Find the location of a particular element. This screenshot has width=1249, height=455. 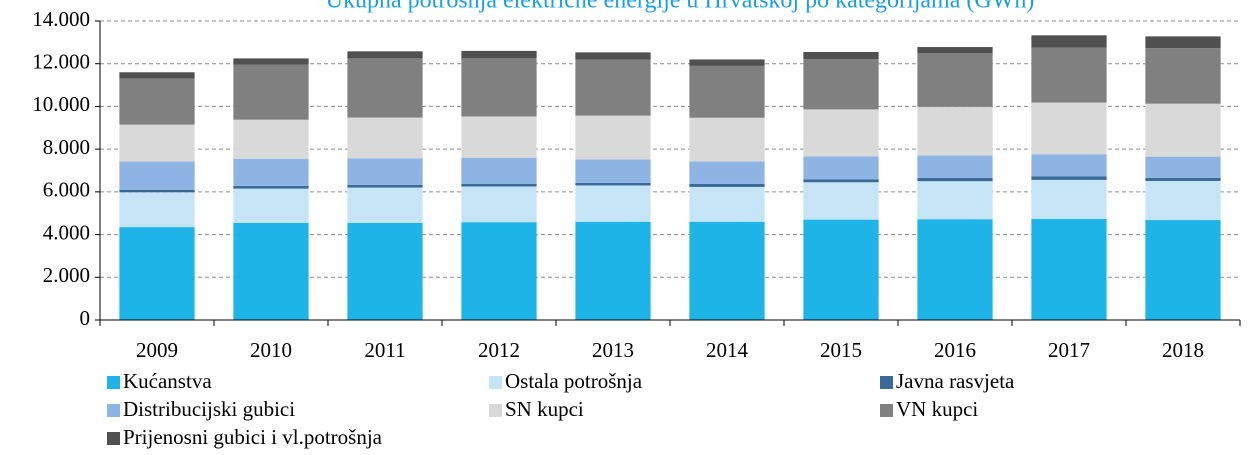

x-tick-label: 2018 is located at coordinates (1183, 350).